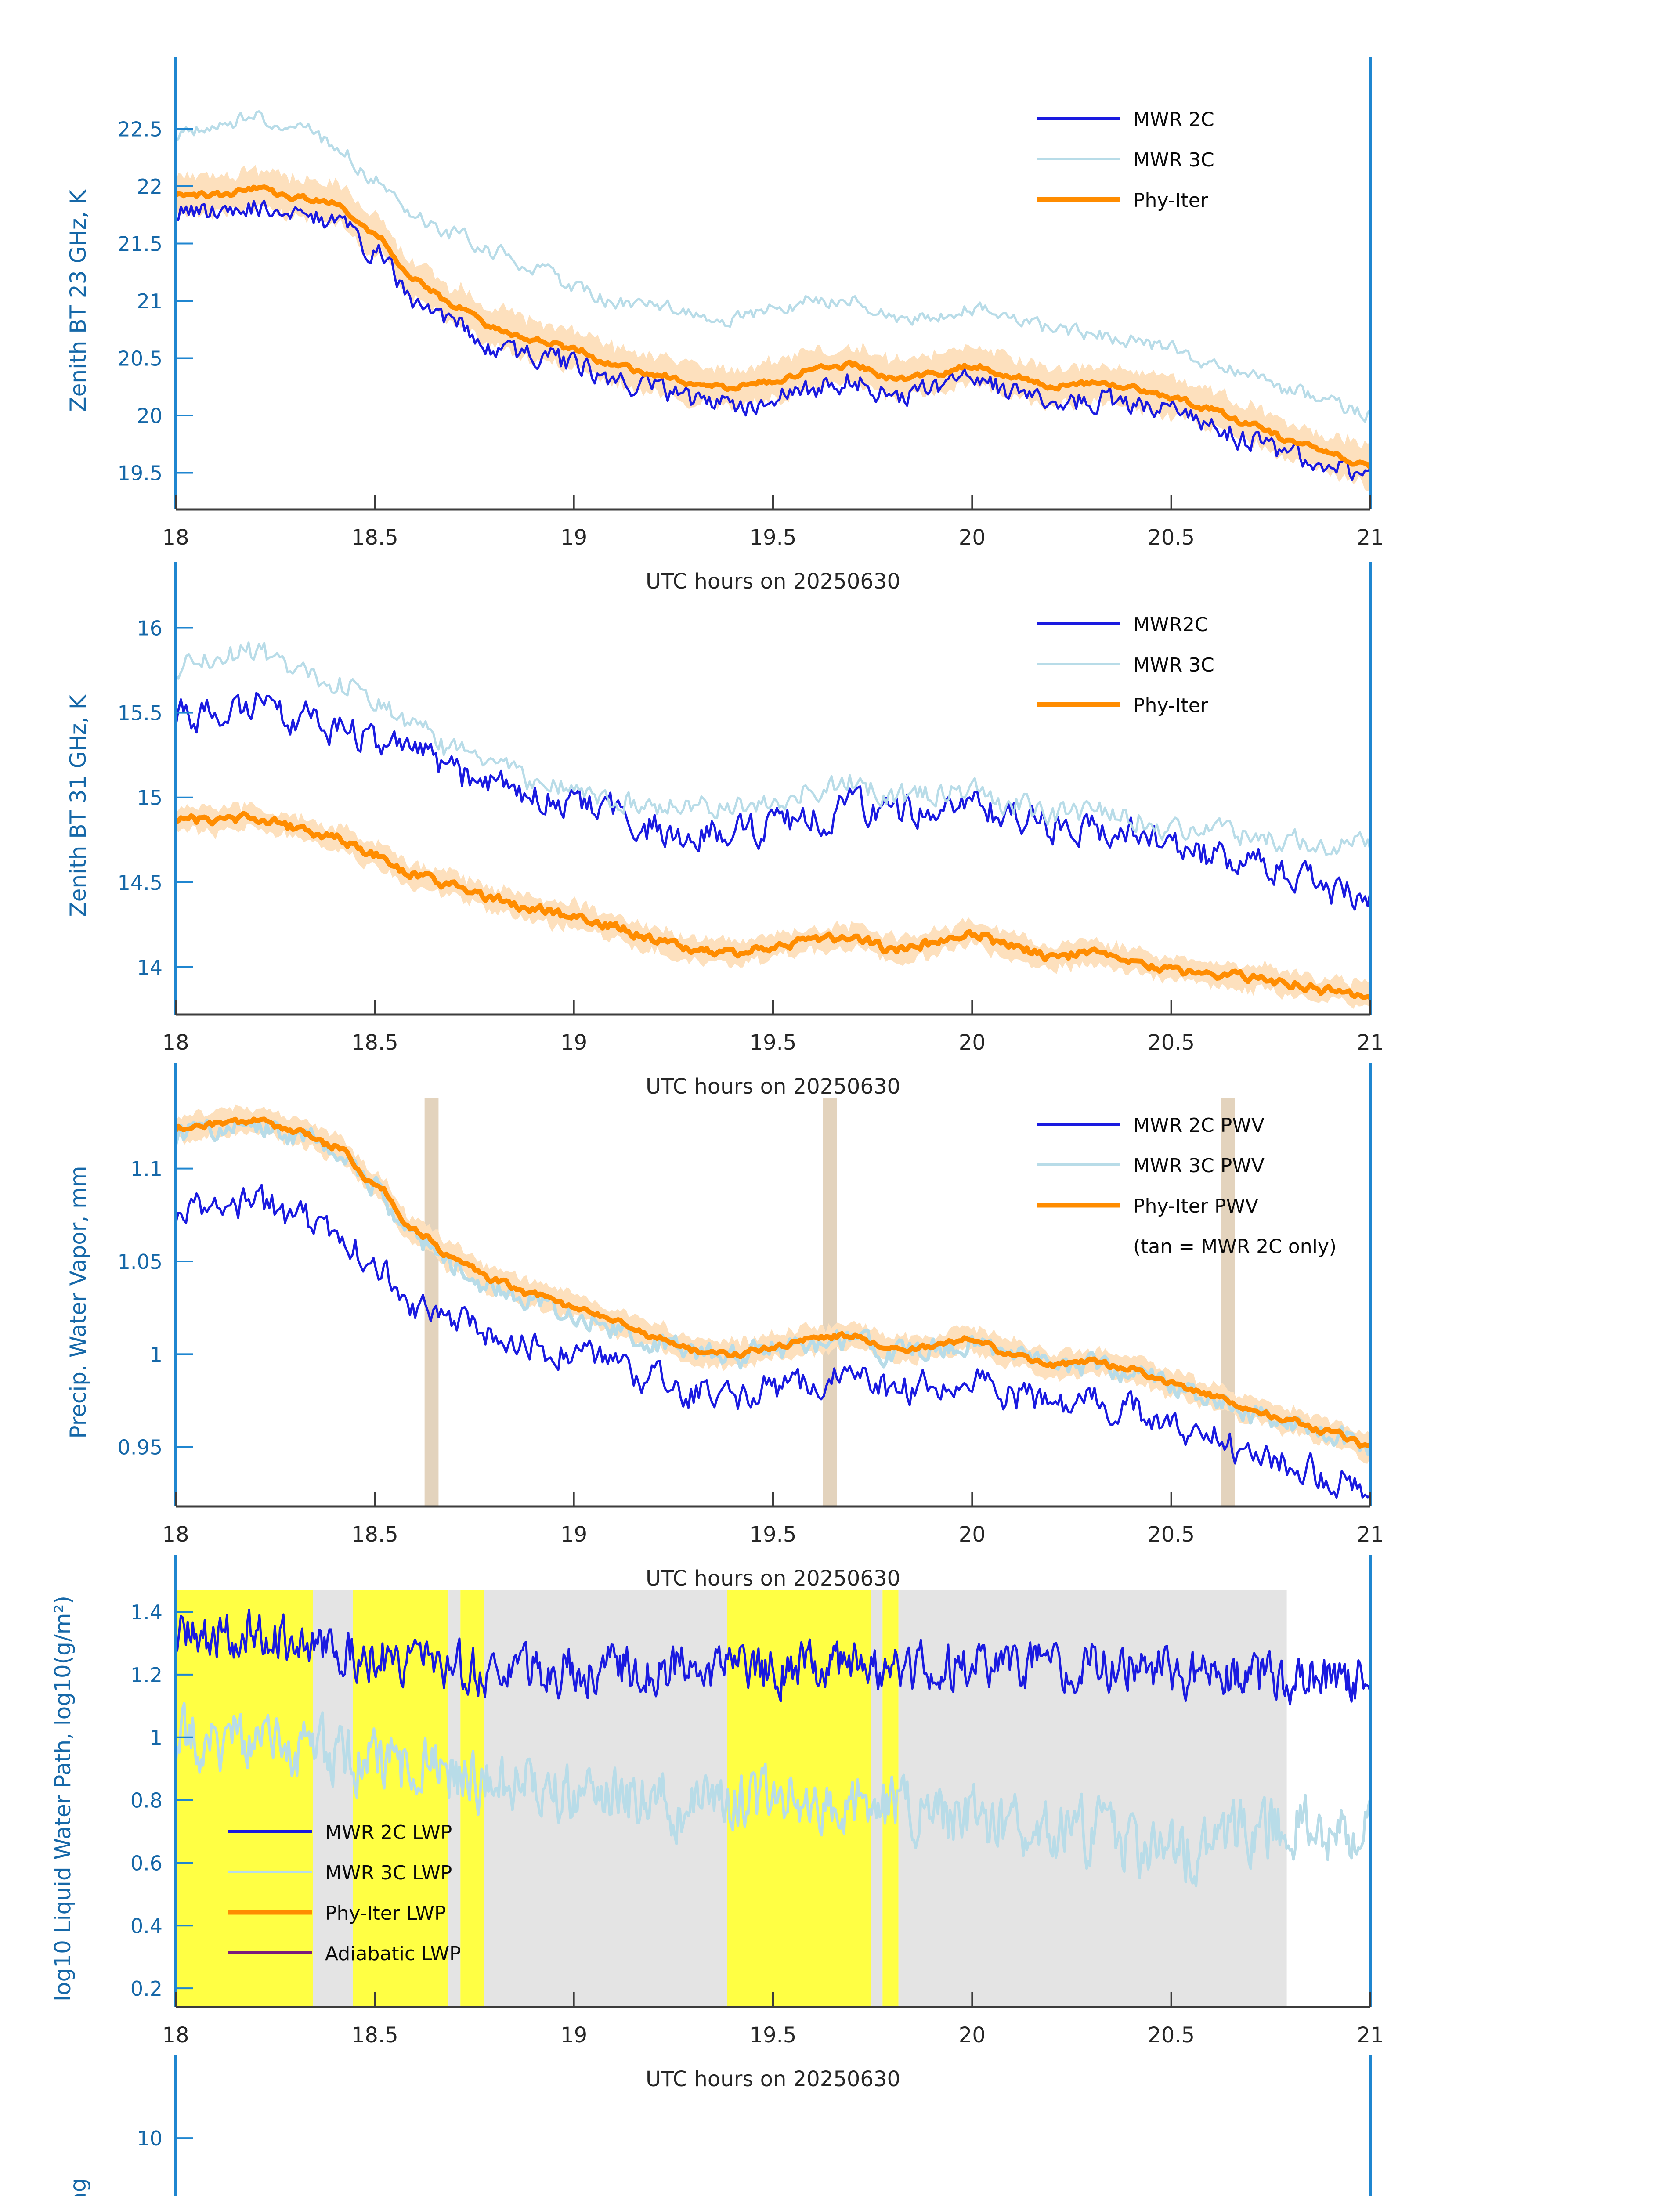 This screenshot has height=2196, width=1680. Describe the element at coordinates (150, 967) in the screenshot. I see `y-tick-label: 14` at that location.